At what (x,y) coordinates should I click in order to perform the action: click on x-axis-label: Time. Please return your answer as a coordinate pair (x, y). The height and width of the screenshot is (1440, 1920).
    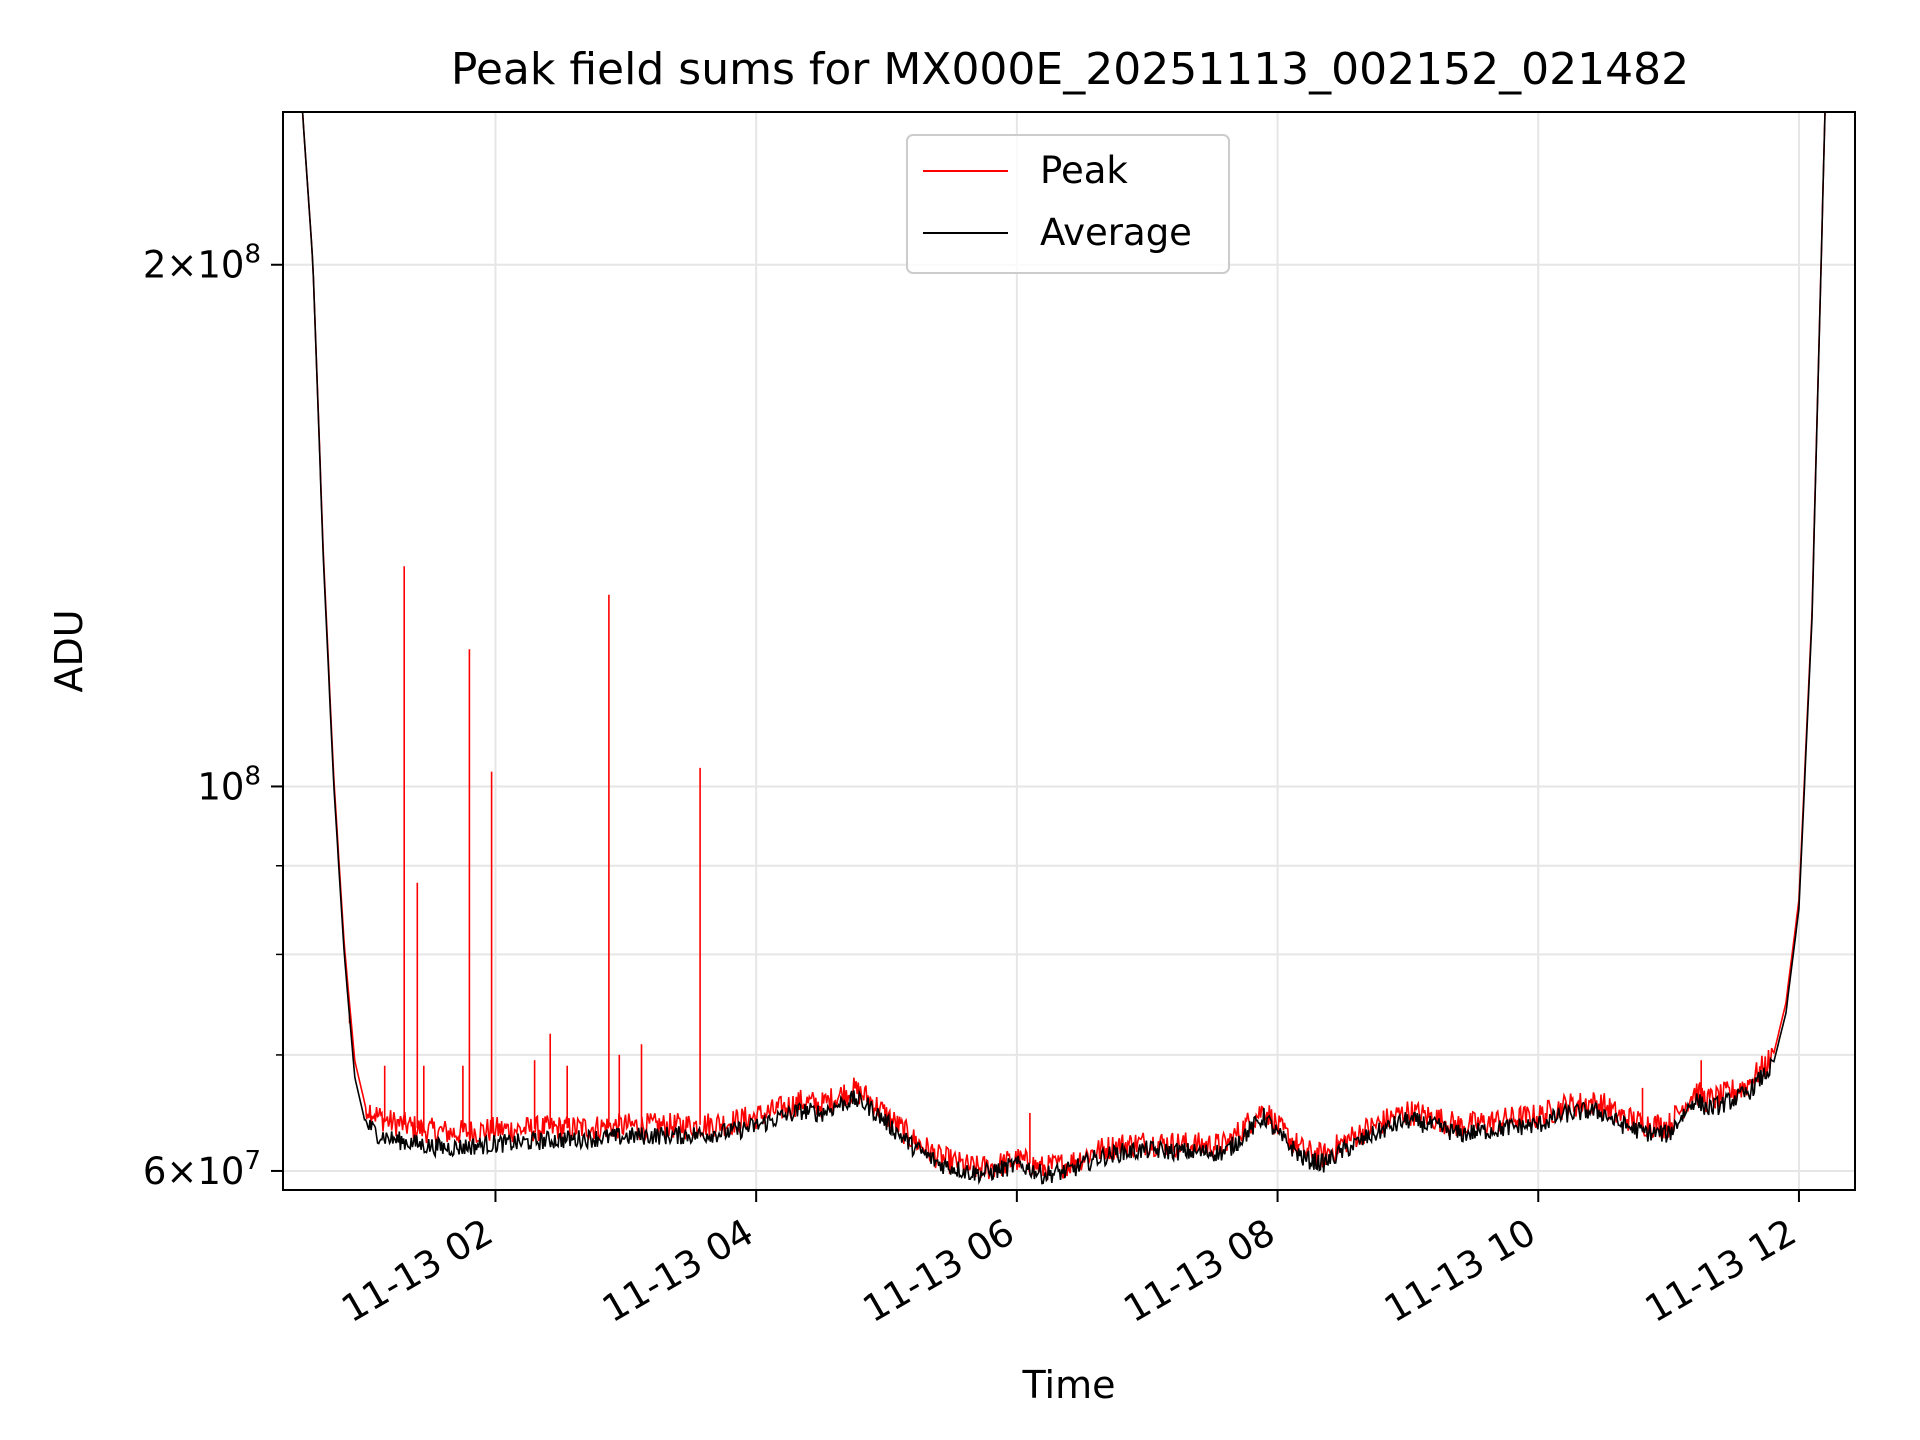
    Looking at the image, I should click on (1069, 1385).